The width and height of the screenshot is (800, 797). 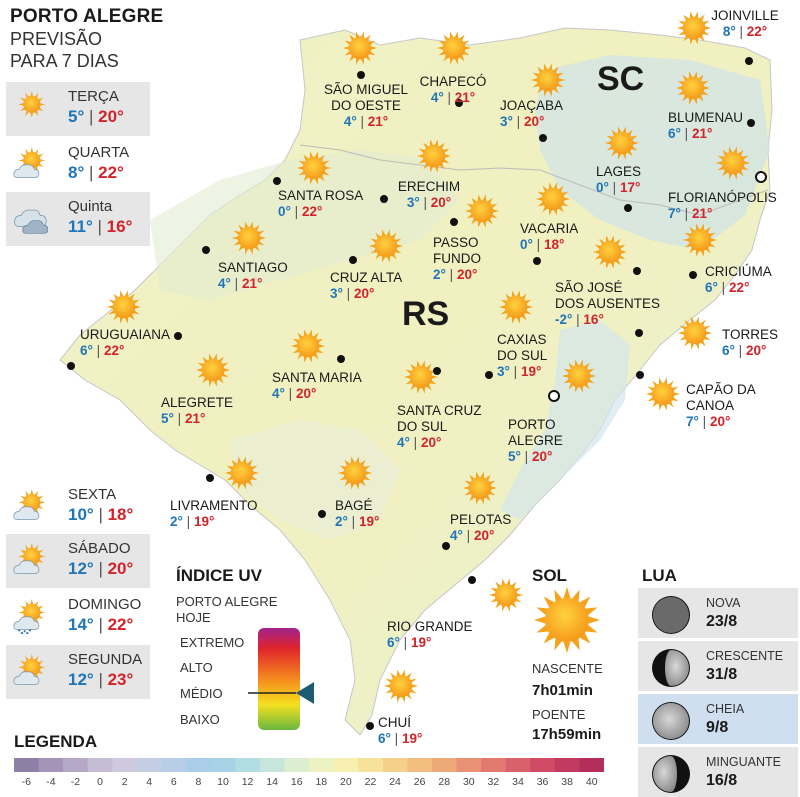 What do you see at coordinates (212, 642) in the screenshot?
I see `uv-level-extremo: EXTREMO` at bounding box center [212, 642].